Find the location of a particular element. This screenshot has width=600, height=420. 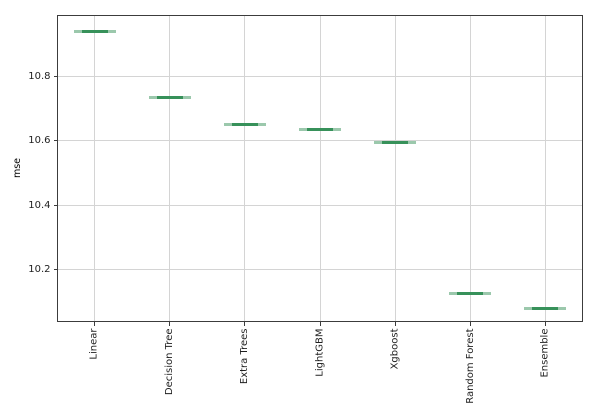

y-tick-label: 10.6 is located at coordinates (39, 141).